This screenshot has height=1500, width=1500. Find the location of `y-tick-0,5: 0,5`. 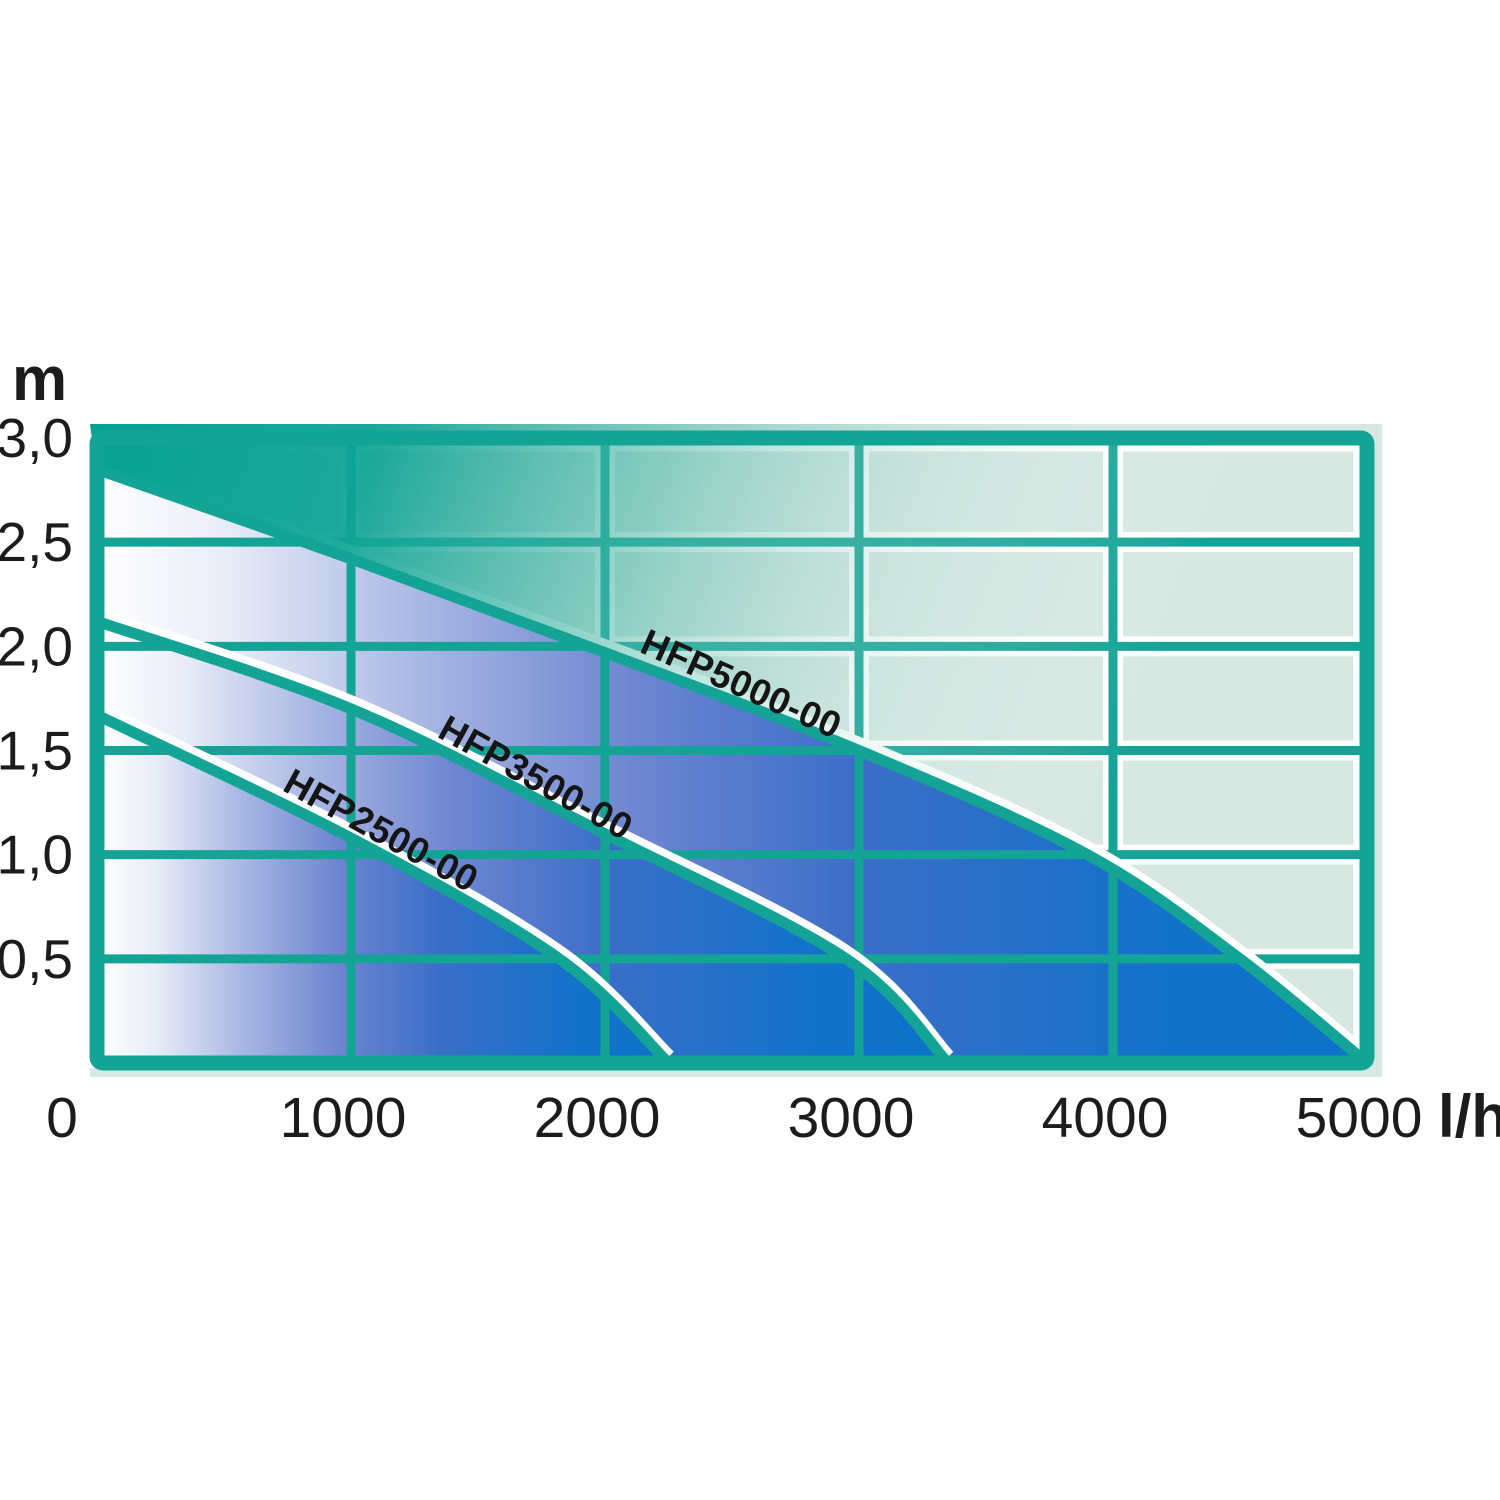

y-tick-0,5: 0,5 is located at coordinates (36, 959).